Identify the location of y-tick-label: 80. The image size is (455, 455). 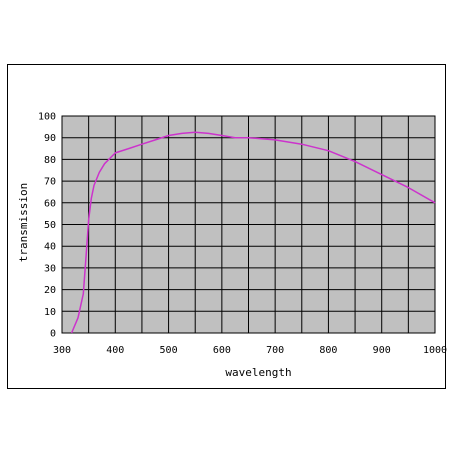
(50, 160).